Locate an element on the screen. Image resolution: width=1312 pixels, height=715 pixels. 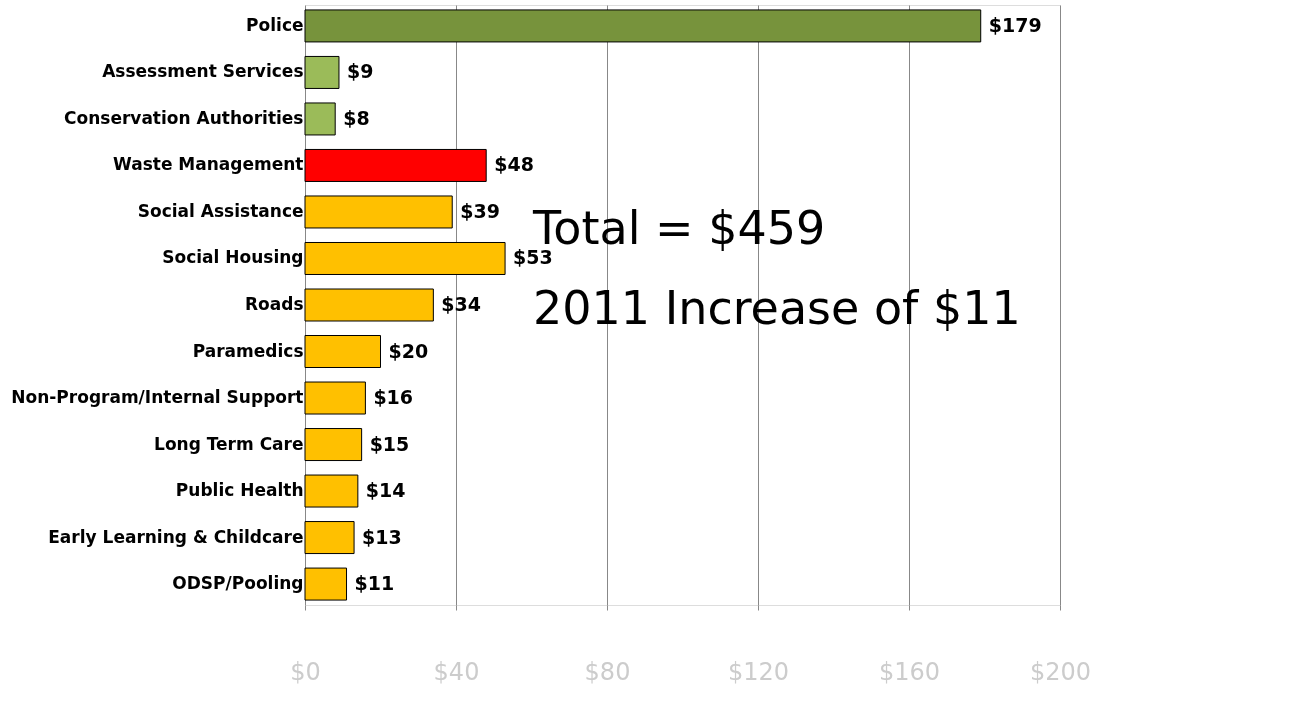
data-label: $11 is located at coordinates (374, 583).